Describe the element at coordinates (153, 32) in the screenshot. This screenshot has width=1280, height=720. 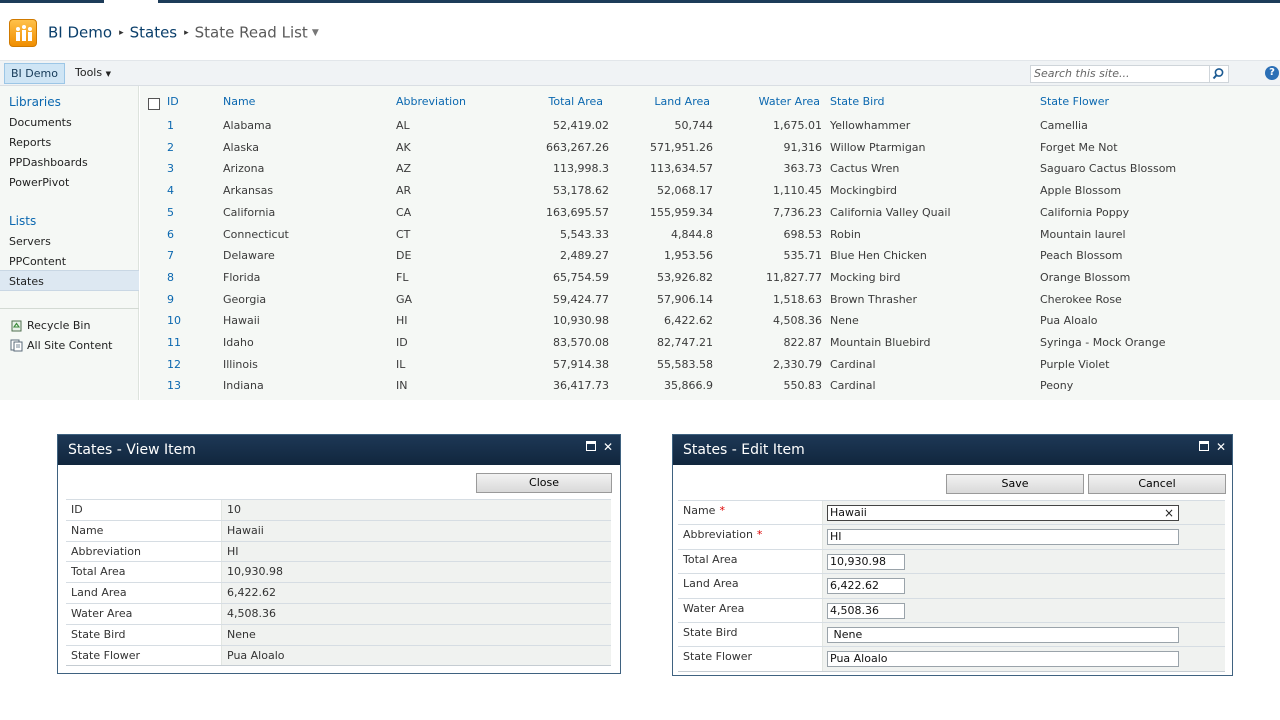
I see `breadcrumb-list-link: States` at that location.